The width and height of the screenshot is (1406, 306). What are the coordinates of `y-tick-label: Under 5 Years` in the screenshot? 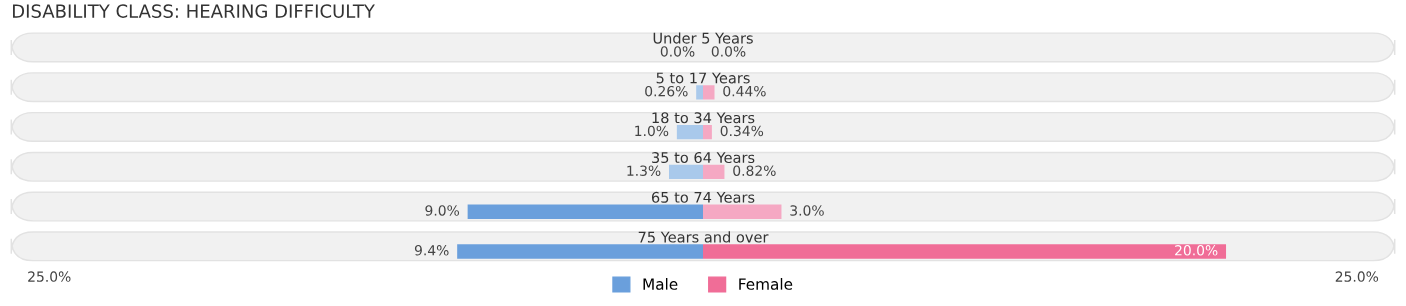 It's located at (703, 38).